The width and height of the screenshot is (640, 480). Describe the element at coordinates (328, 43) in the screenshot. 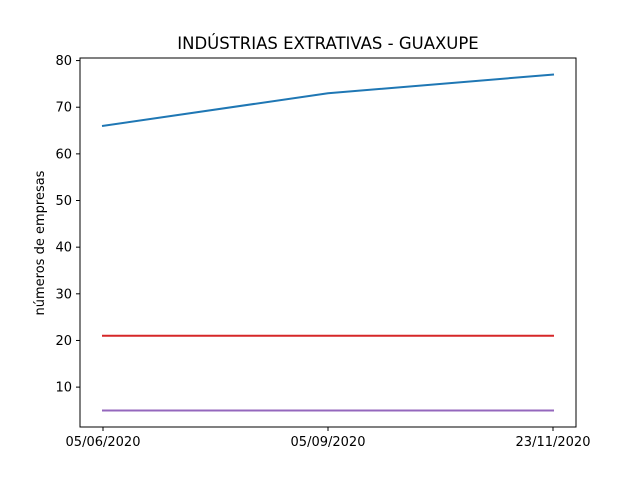

I see `chart-title: INDÚSTRIAS EXTRATIVAS - GUAXUPE` at that location.